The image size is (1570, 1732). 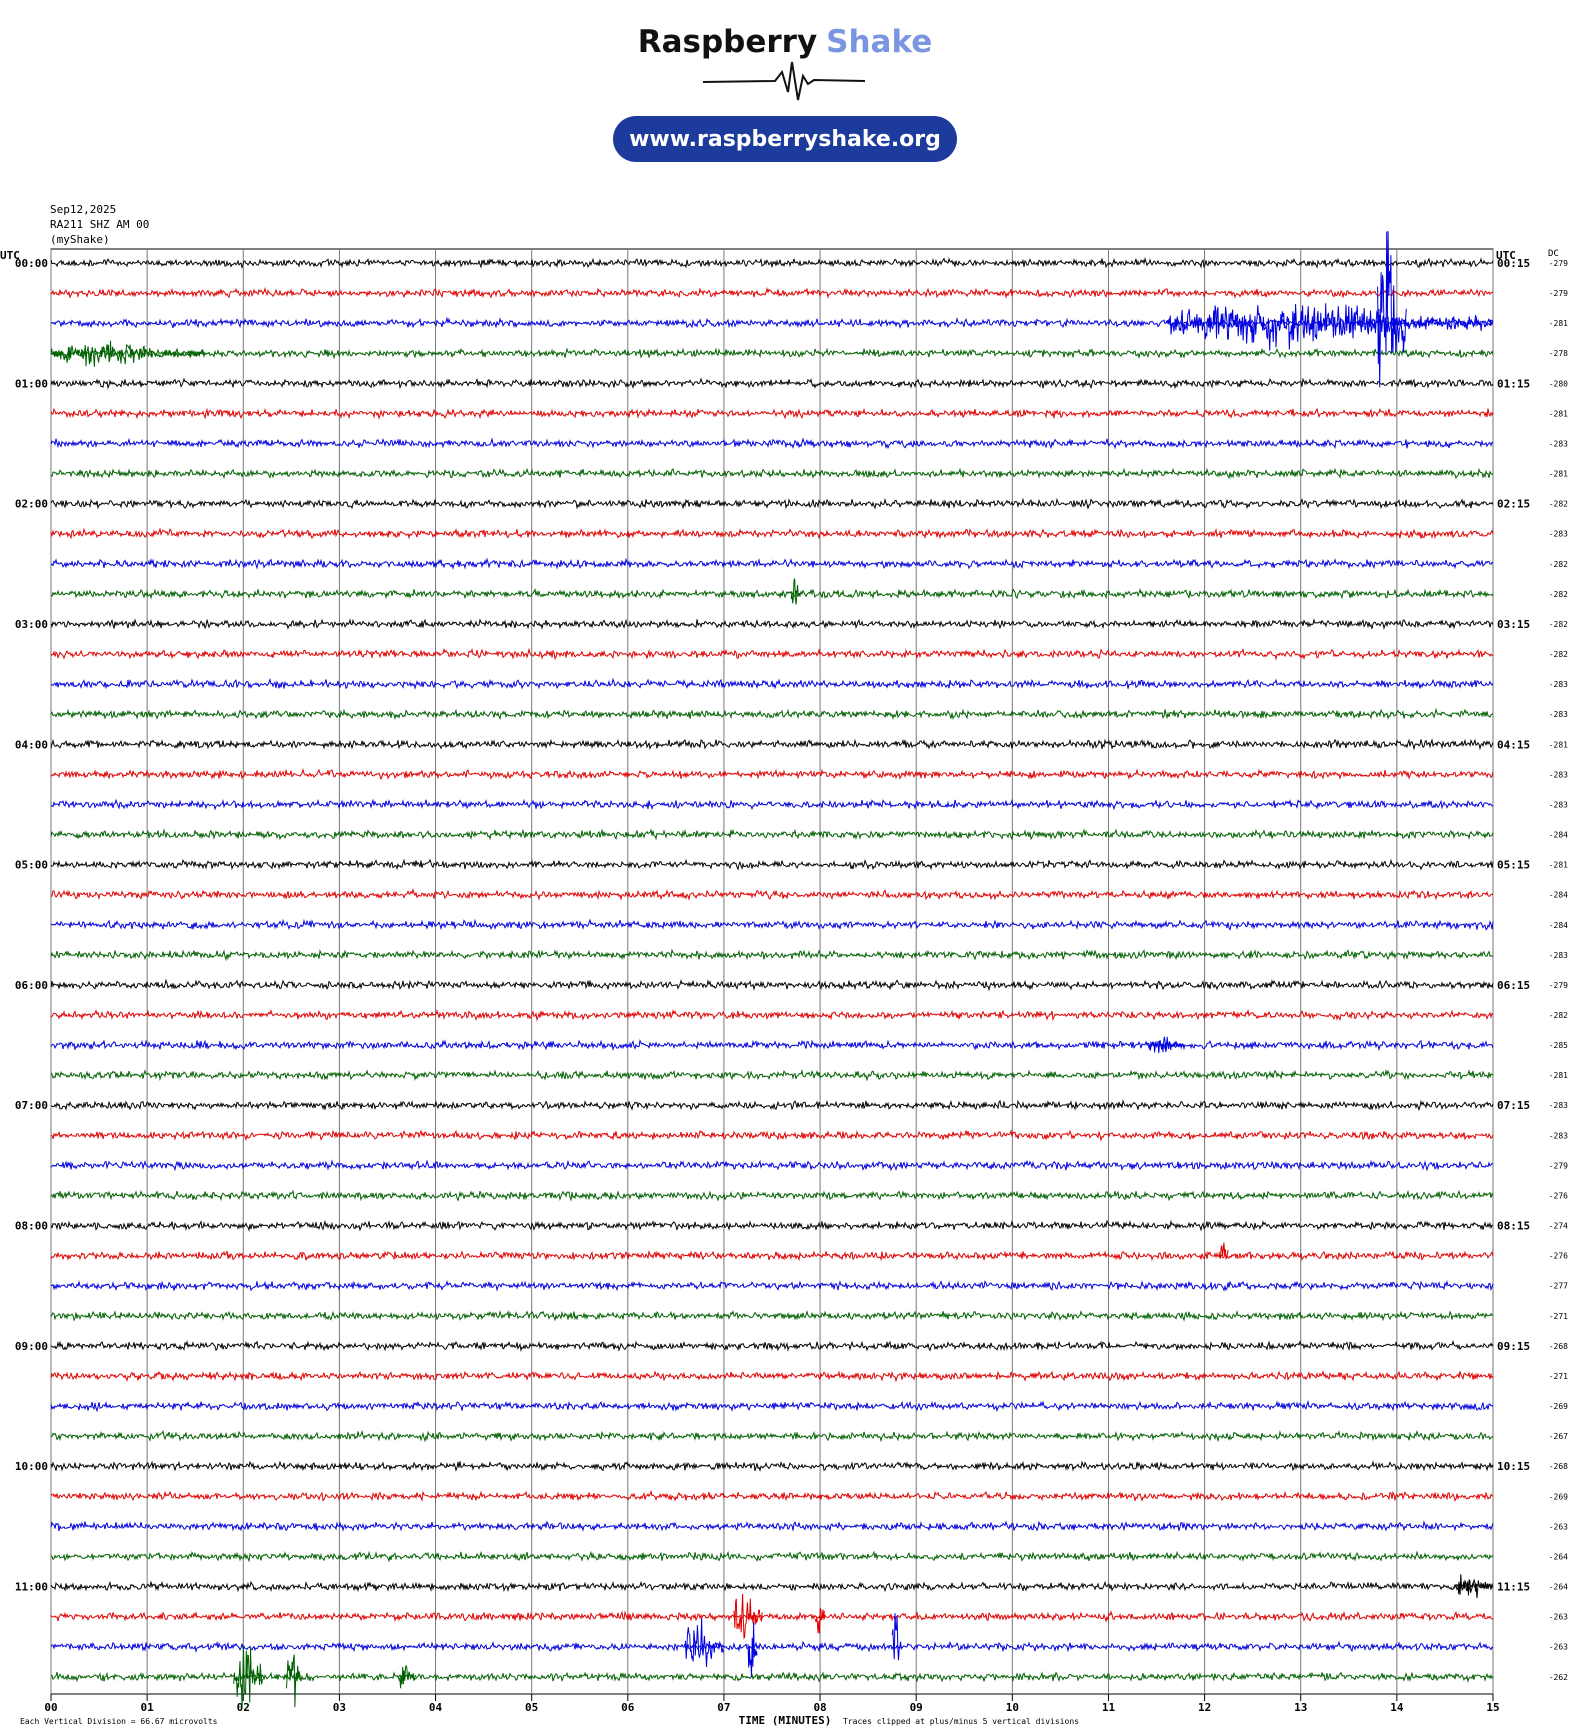 I want to click on right-axis-label: UTC, so click(x=1506, y=255).